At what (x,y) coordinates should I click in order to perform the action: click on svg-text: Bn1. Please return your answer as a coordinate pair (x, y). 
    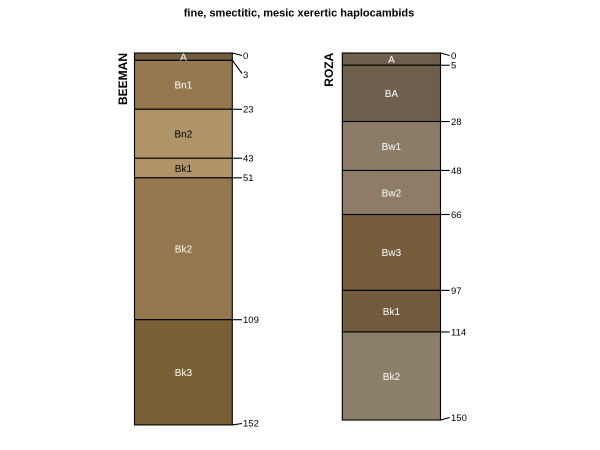
    Looking at the image, I should click on (184, 86).